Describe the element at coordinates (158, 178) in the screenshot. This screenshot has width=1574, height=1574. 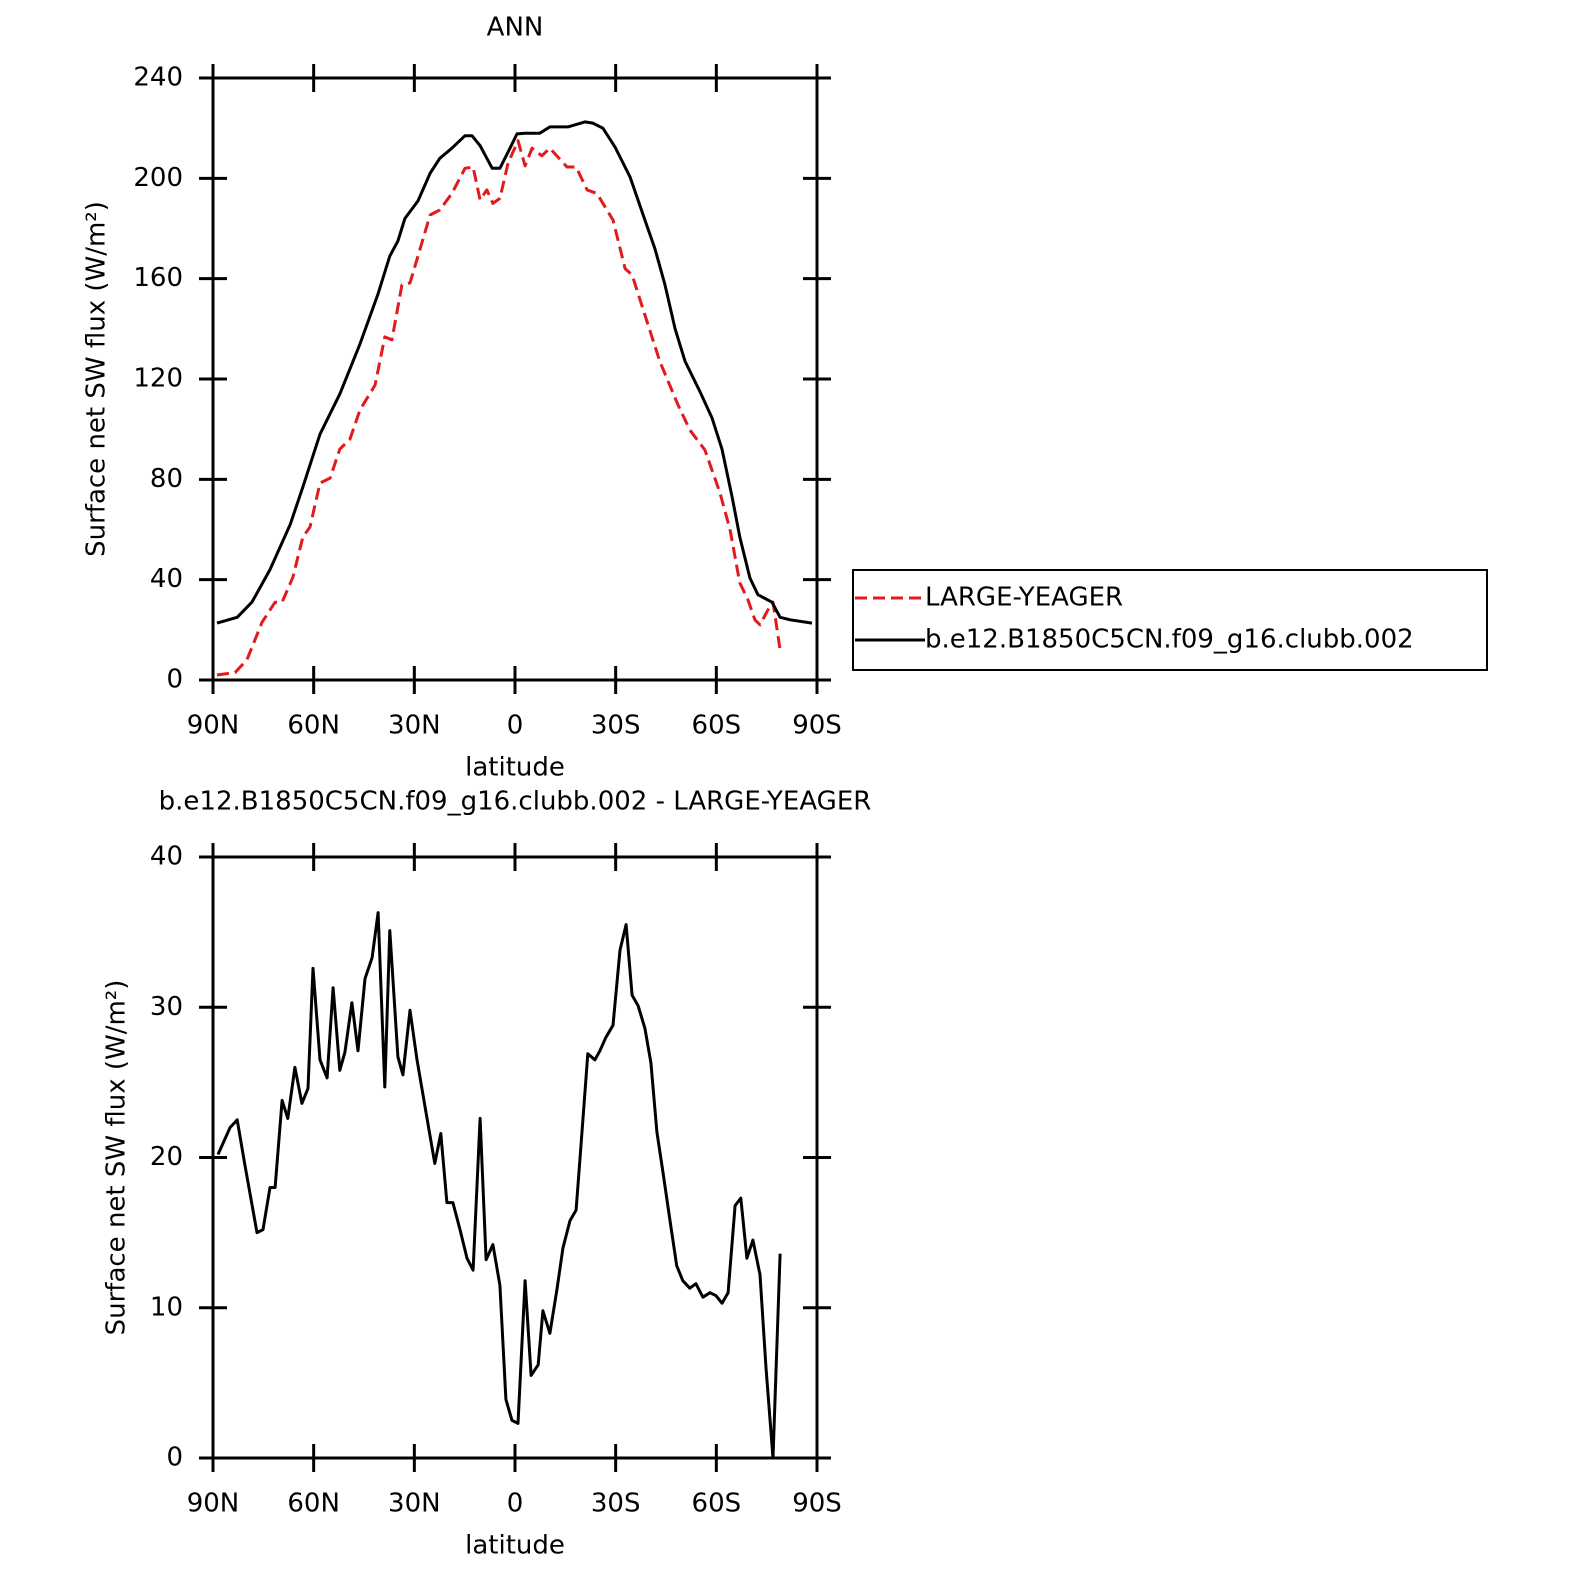
I see `y-tick-label: 200` at that location.